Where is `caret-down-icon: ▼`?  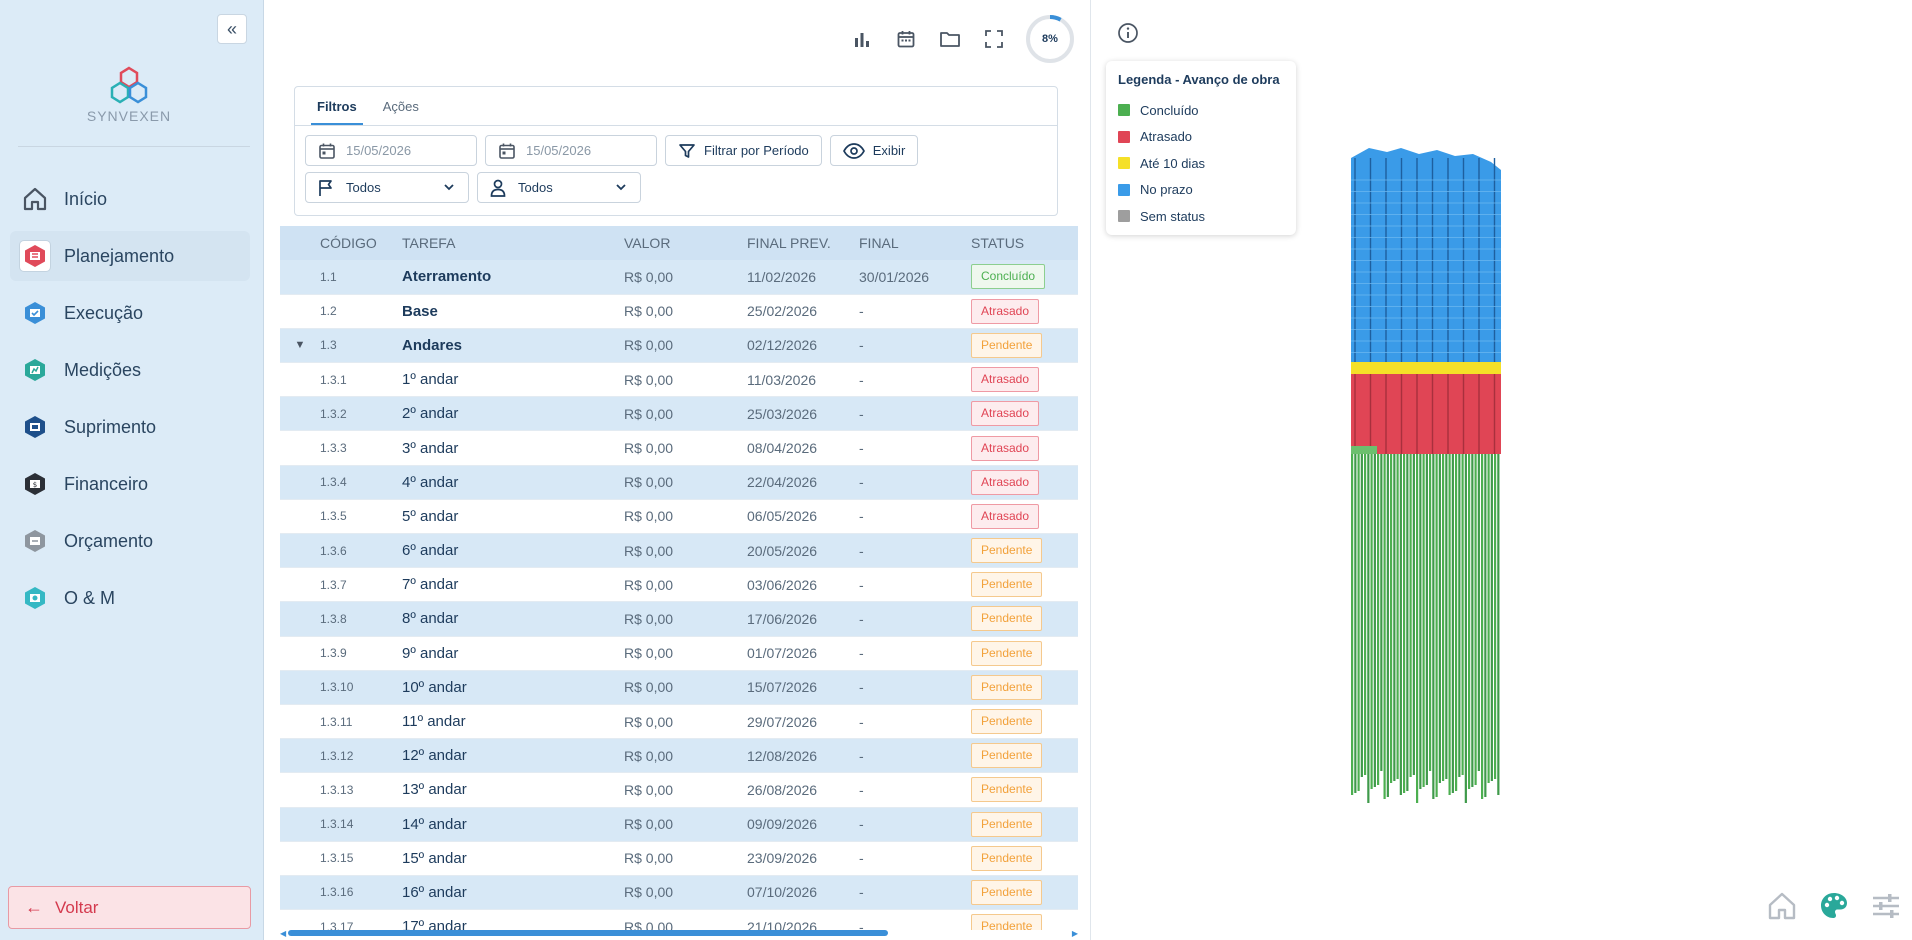
caret-down-icon: ▼ is located at coordinates (300, 346).